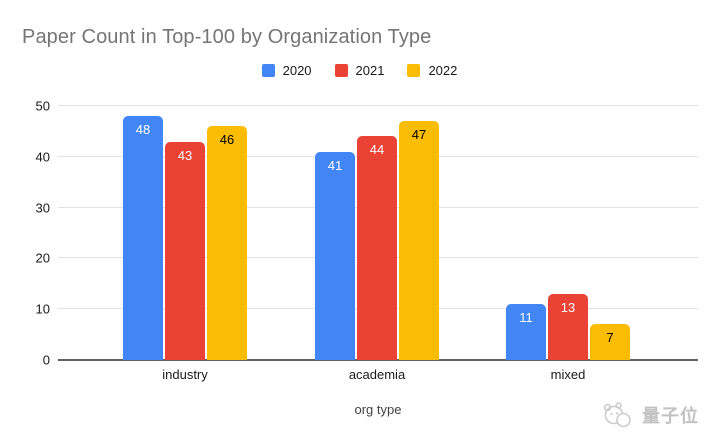  I want to click on bar-value-label: 47, so click(419, 135).